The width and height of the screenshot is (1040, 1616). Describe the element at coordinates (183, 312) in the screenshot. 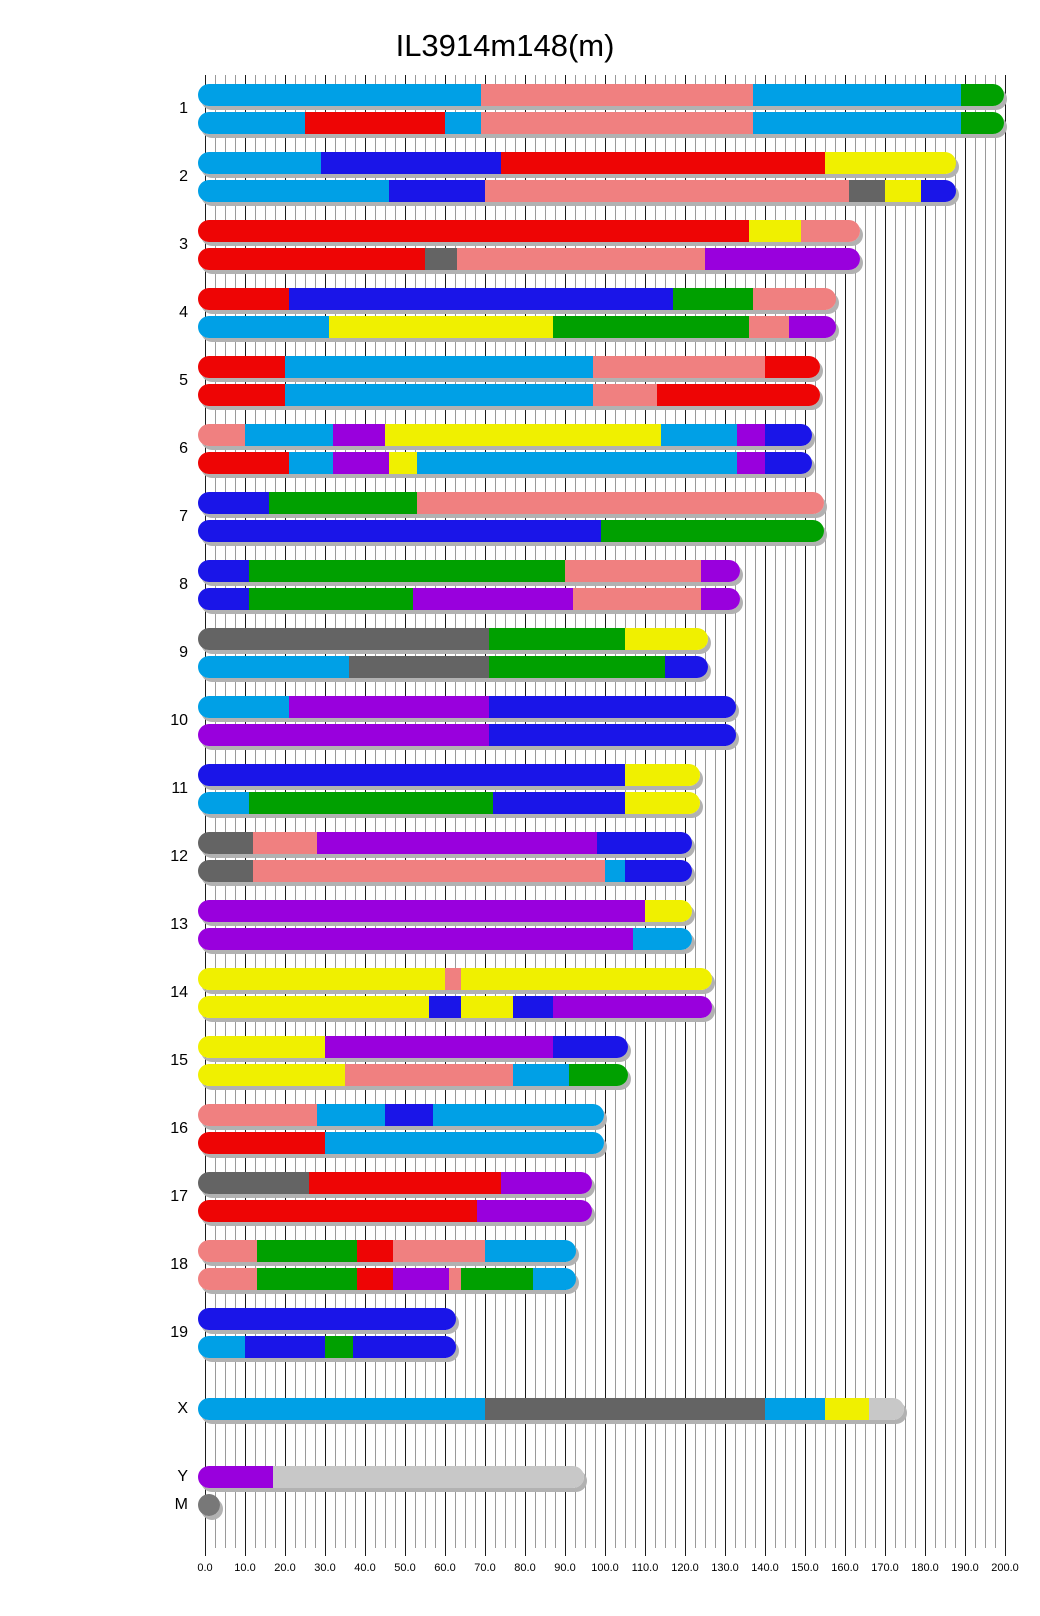

I see `chromosome-label-4: 4` at that location.